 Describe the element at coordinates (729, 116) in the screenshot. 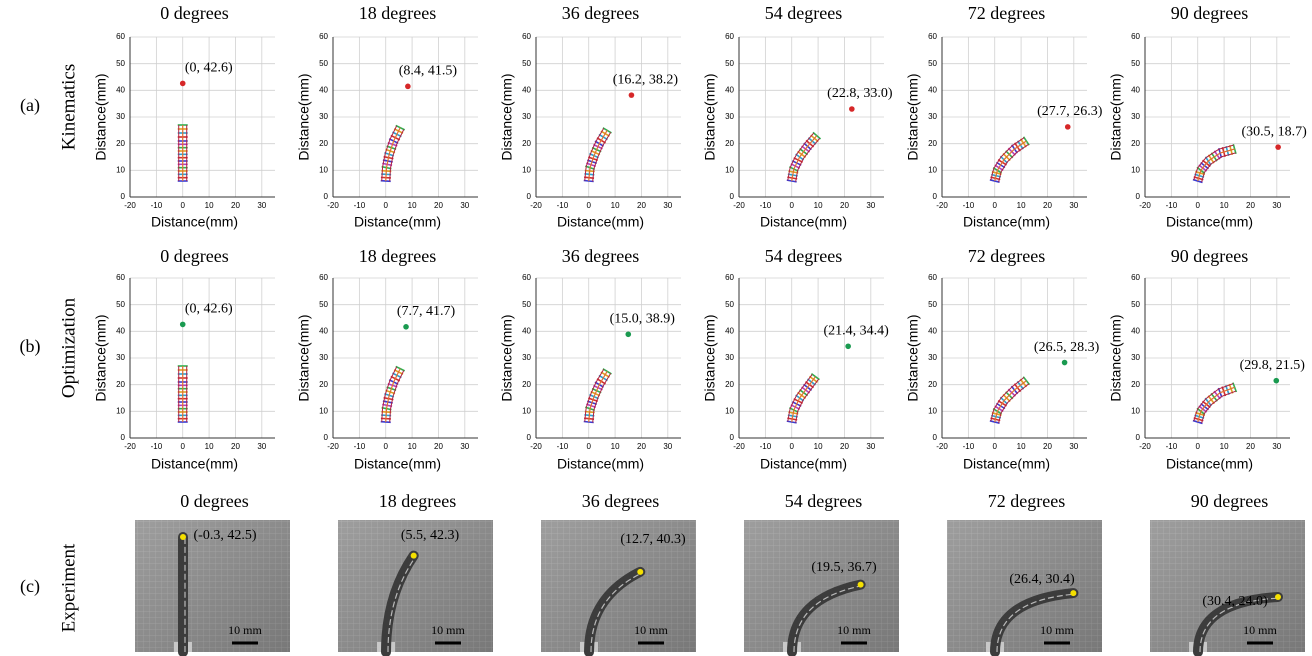

I see `y-tick-label: 30` at that location.